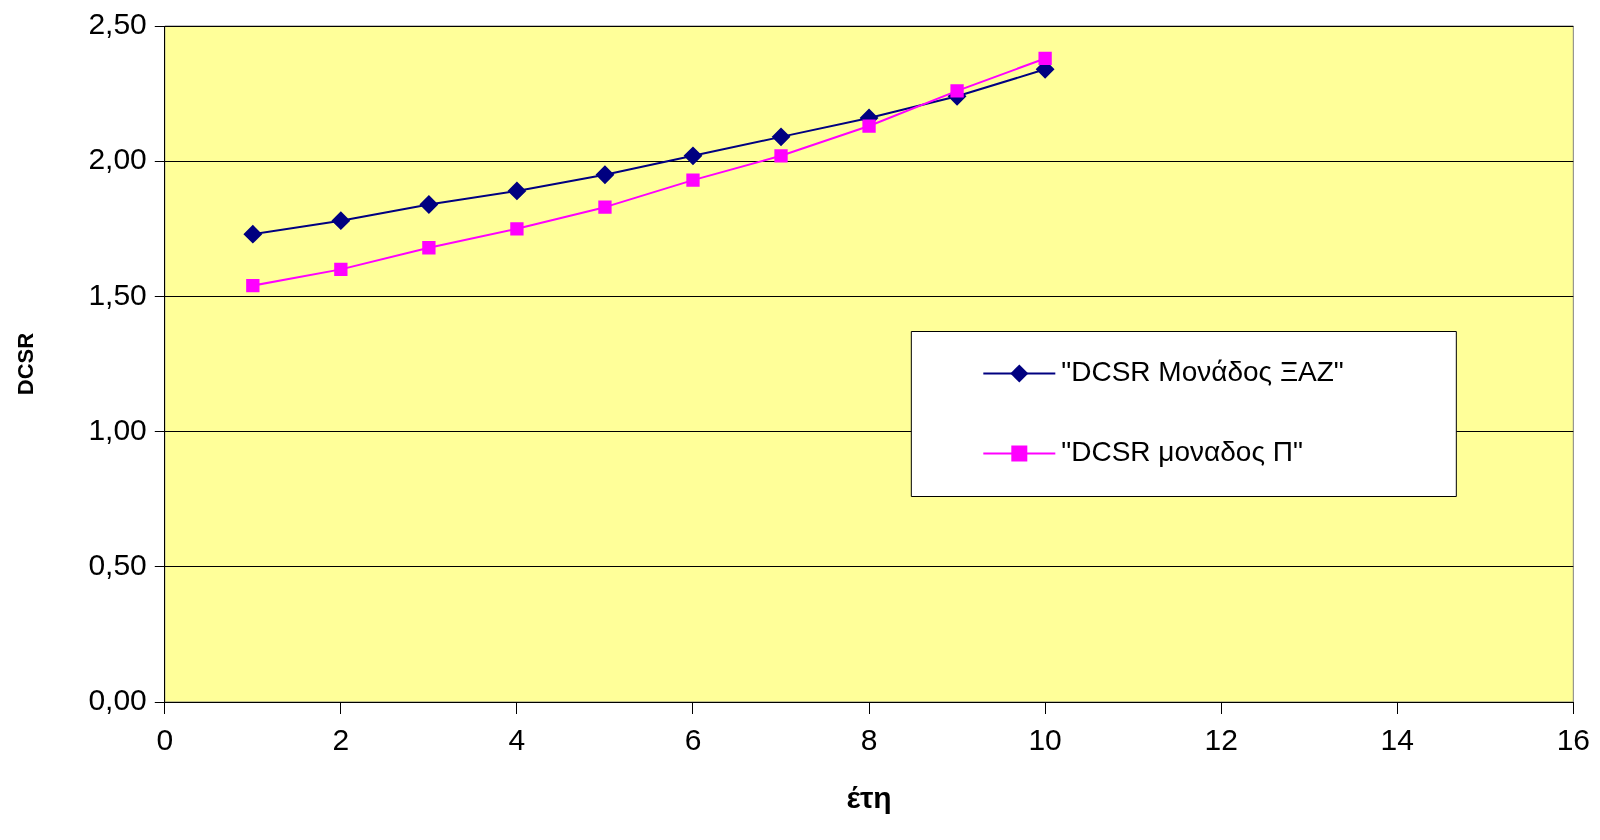 The height and width of the screenshot is (840, 1600). Describe the element at coordinates (26, 364) in the screenshot. I see `y-axis-title: DCSR` at that location.